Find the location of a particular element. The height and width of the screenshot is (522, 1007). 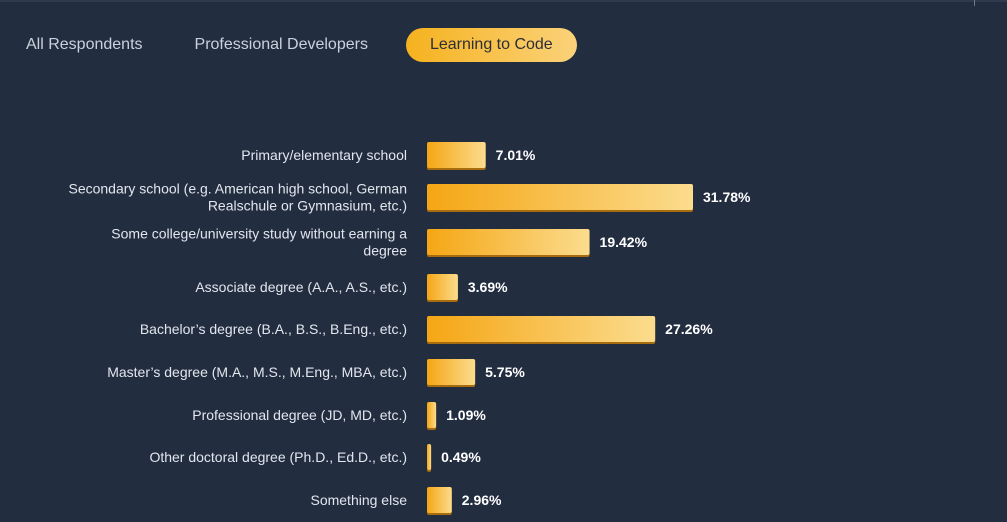

bar-value-label: 19.42% is located at coordinates (624, 242).